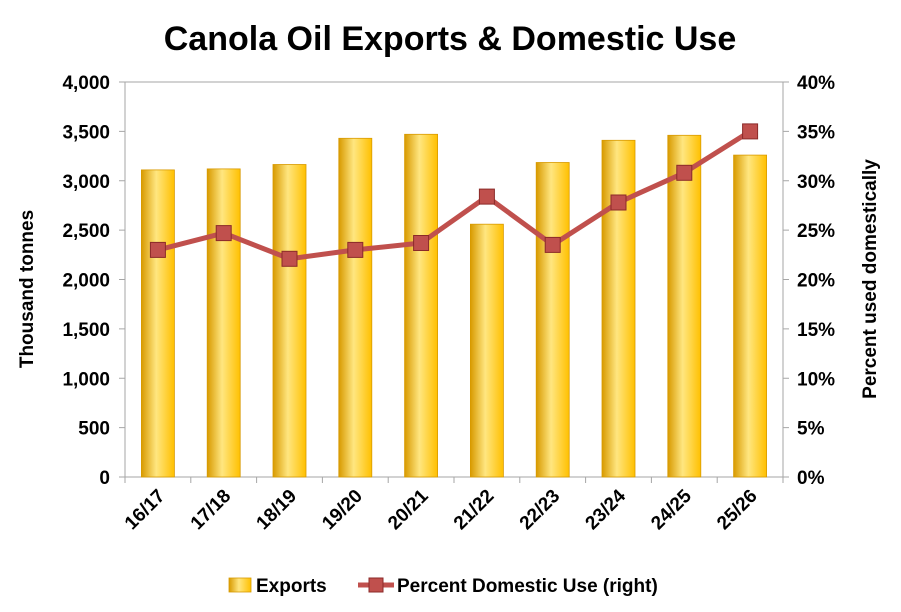  Describe the element at coordinates (450, 39) in the screenshot. I see `chart-title: Canola Oil Exports & Domestic Use` at that location.